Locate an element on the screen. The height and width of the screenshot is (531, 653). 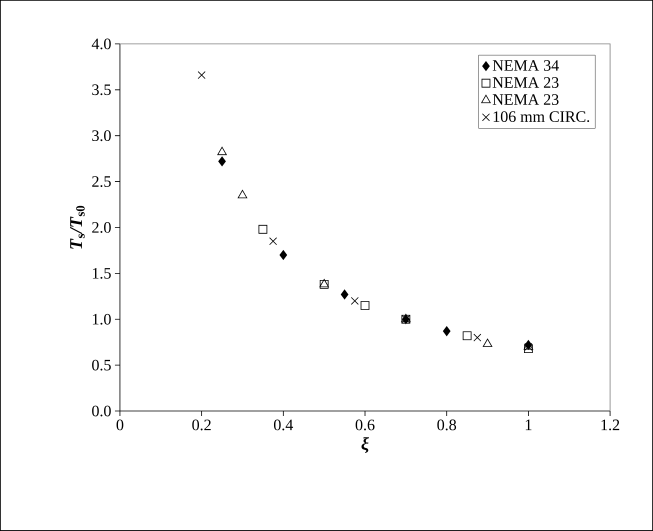
y-tick-label: 2.0 is located at coordinates (101, 227).